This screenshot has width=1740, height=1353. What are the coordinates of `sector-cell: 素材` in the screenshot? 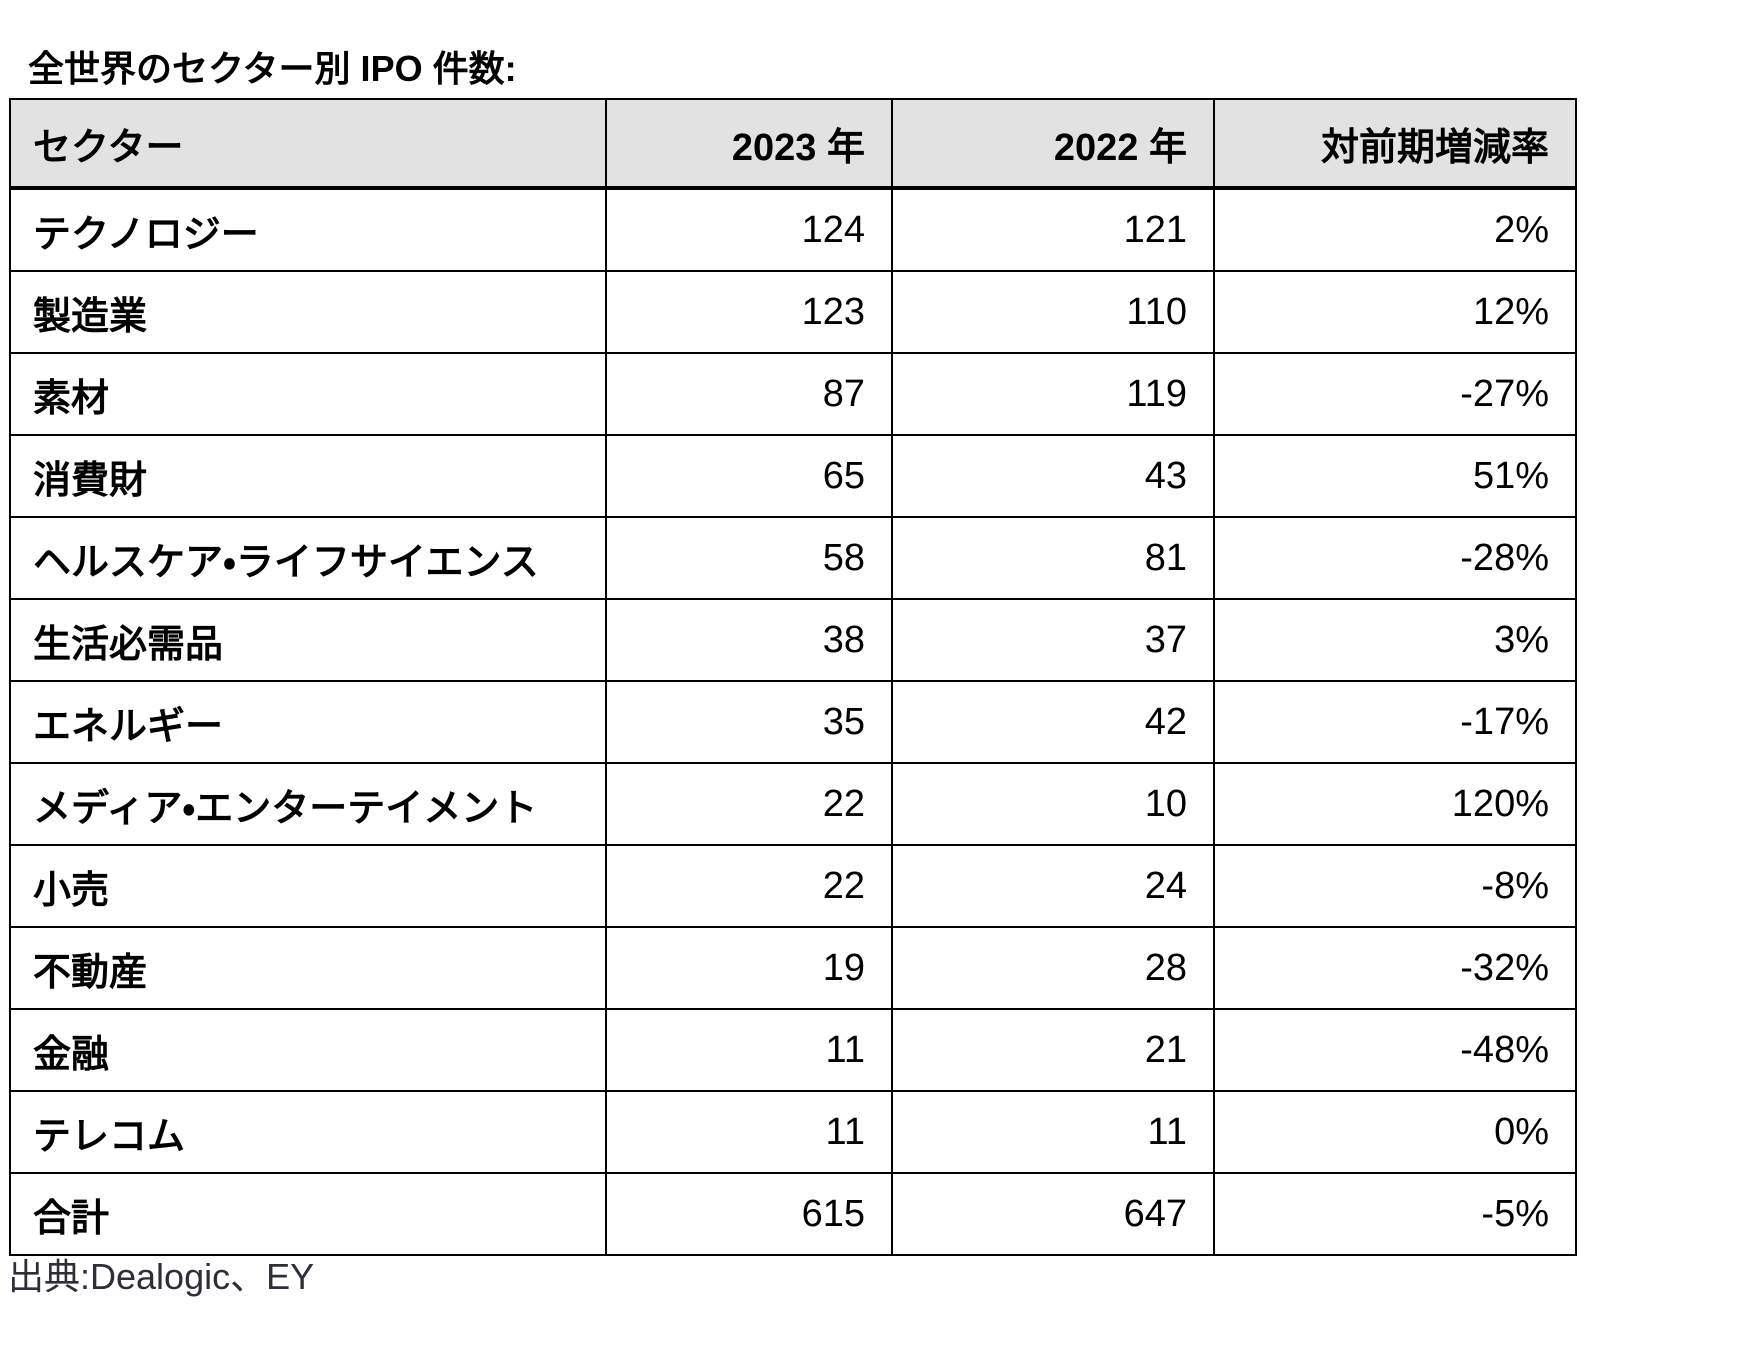 It's located at (308, 394).